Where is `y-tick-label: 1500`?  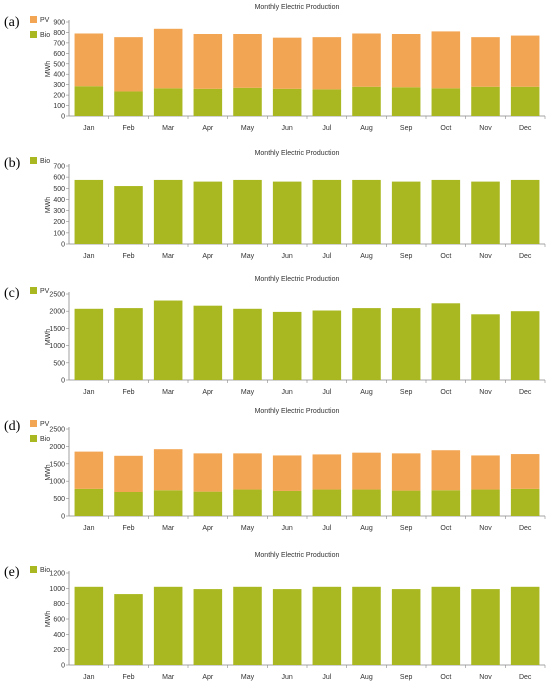 y-tick-label: 1500 is located at coordinates (57, 329).